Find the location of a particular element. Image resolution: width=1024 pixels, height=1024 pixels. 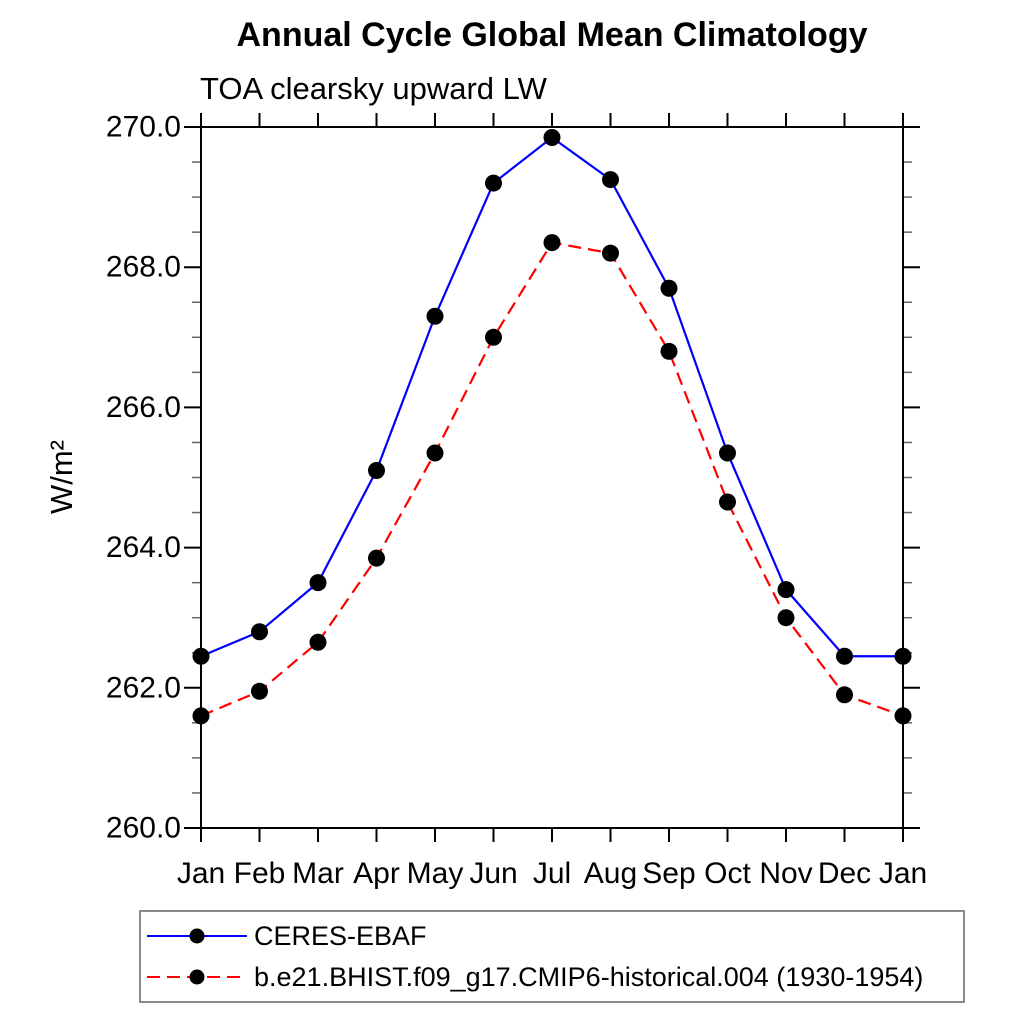

legend-label-ceres-ebaf: CERES-EBAF is located at coordinates (340, 935).